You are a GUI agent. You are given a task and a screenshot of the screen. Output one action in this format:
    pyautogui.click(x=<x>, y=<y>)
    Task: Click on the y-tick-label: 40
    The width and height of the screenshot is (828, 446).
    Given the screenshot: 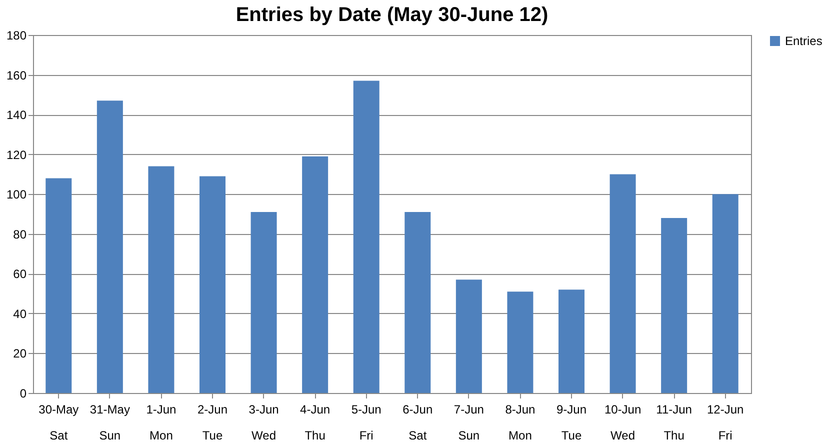 What is the action you would take?
    pyautogui.click(x=20, y=313)
    